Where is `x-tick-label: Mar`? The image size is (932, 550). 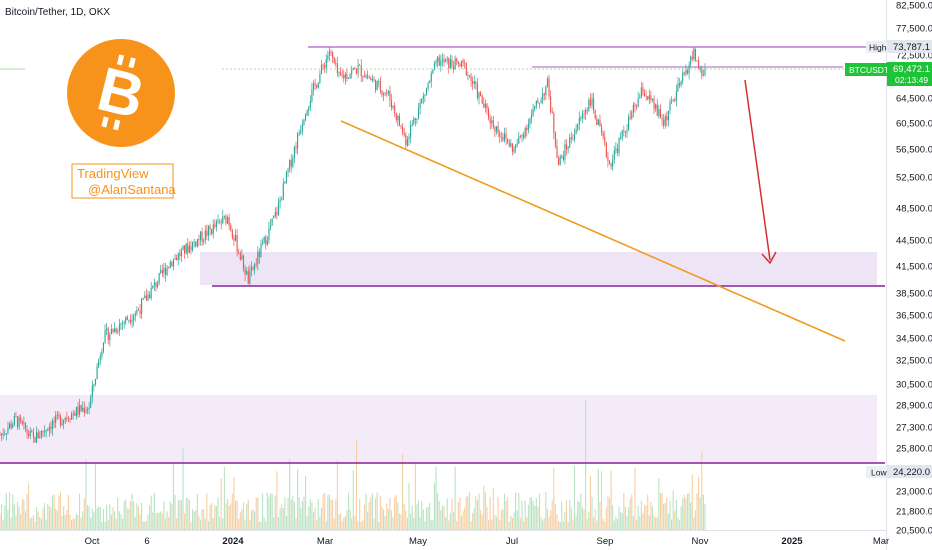
x-tick-label: Mar is located at coordinates (325, 541).